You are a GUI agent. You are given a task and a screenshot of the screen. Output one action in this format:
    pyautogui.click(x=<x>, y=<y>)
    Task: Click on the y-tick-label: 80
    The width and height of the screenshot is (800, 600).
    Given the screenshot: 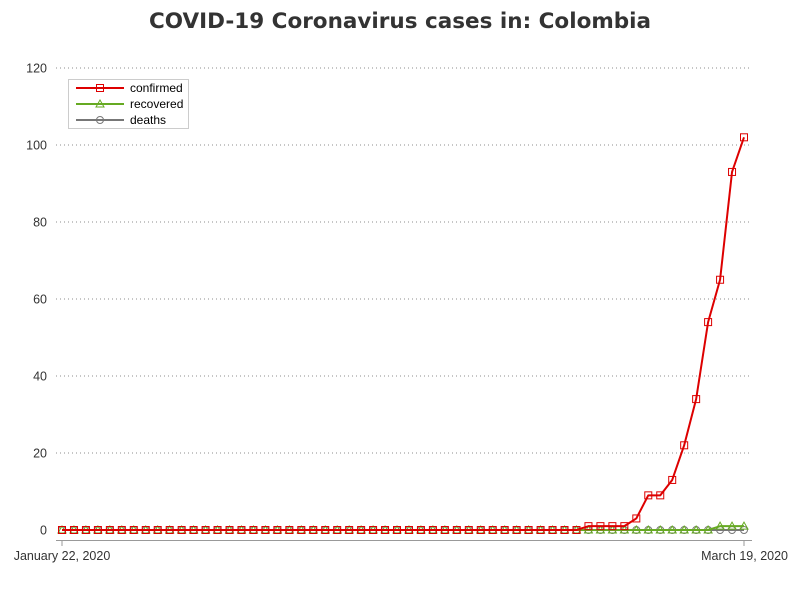 What is the action you would take?
    pyautogui.click(x=40, y=223)
    